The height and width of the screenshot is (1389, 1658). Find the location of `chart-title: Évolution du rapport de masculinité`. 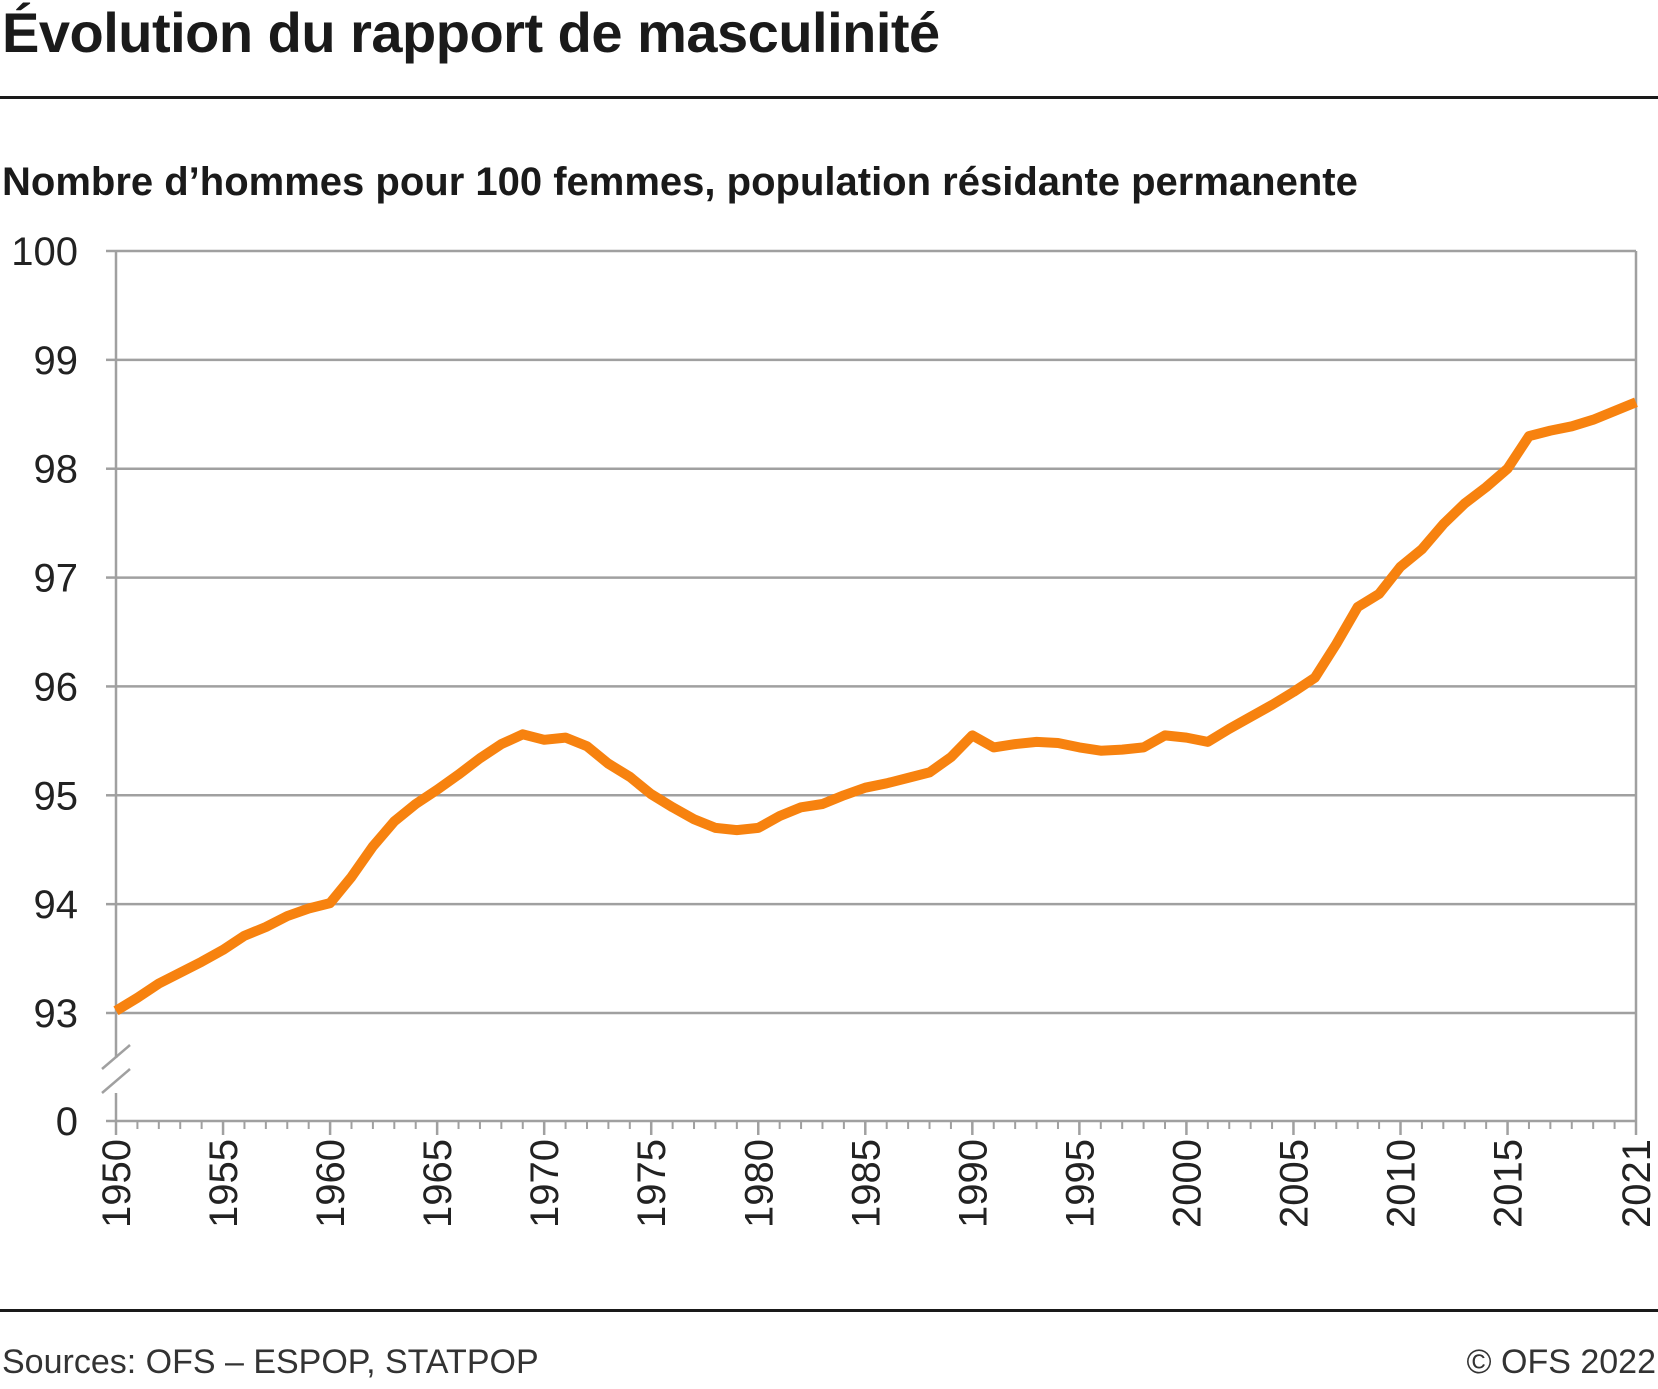

chart-title: Évolution du rapport de masculinité is located at coordinates (471, 32).